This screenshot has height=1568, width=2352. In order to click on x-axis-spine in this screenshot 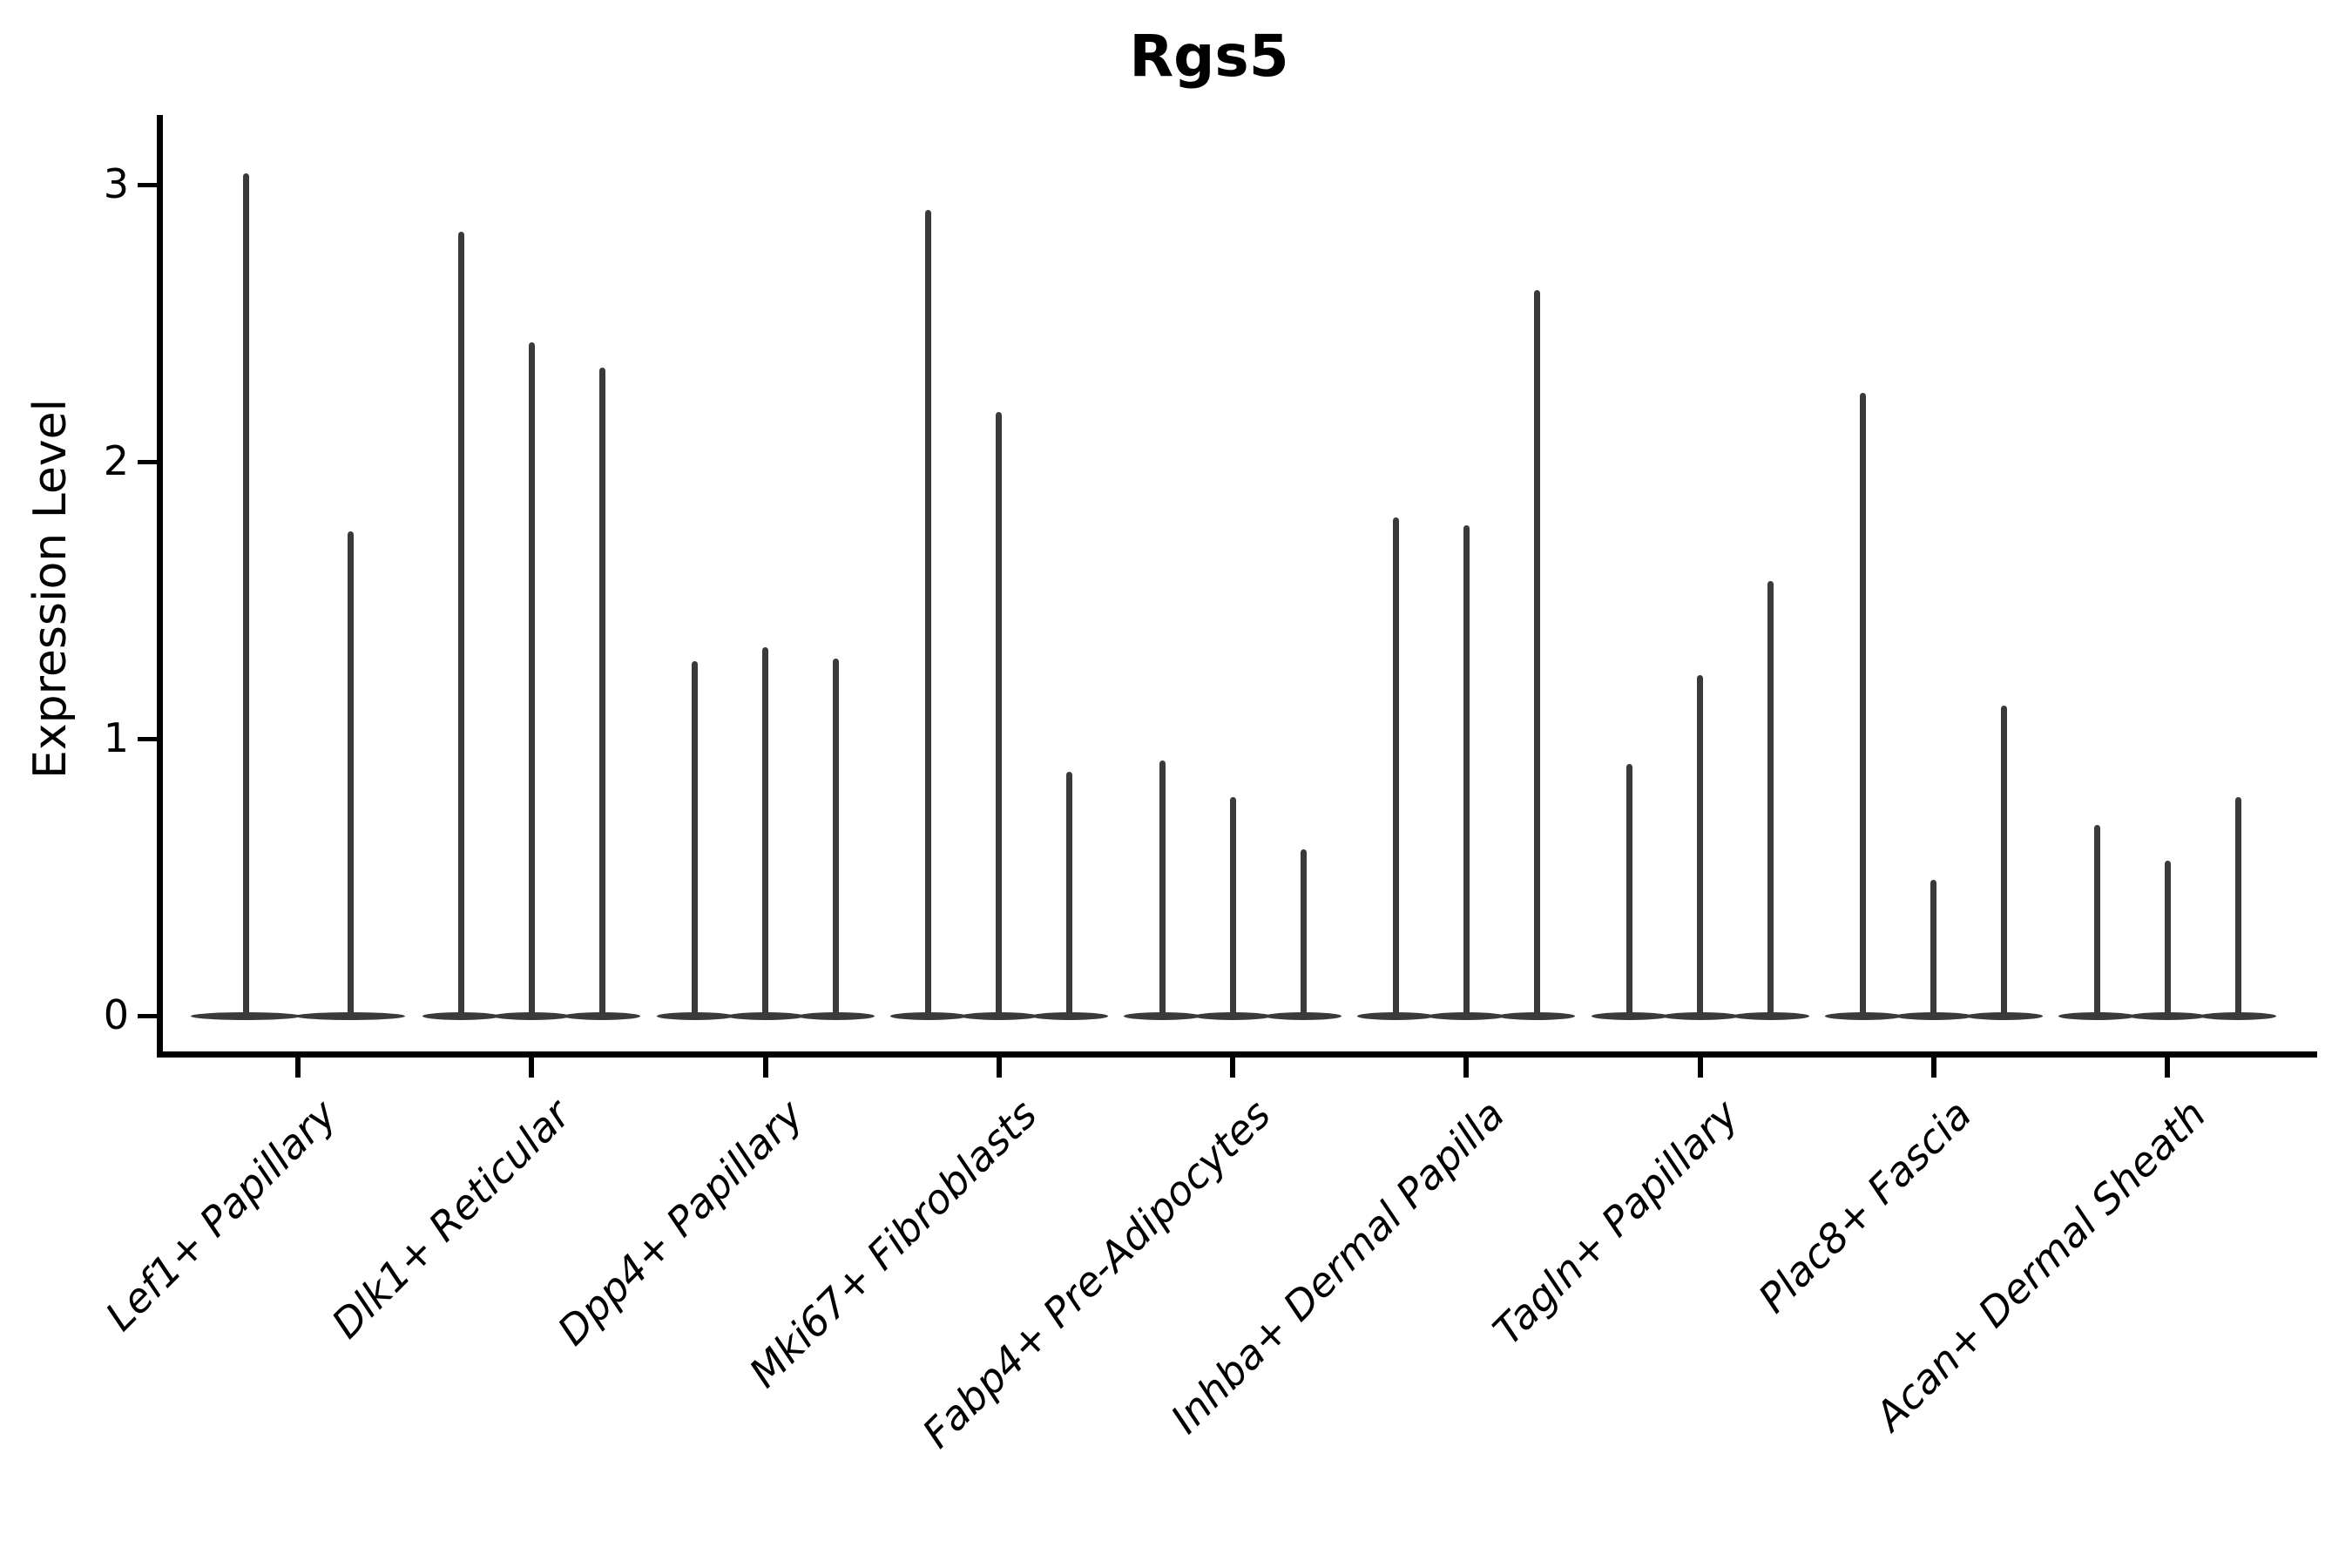, I will do `click(1237, 1054)`.